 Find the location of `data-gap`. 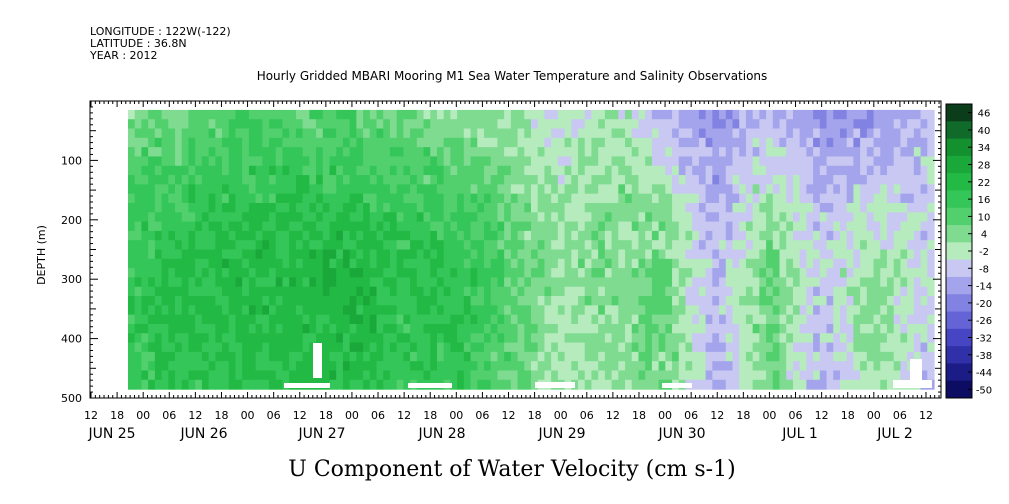

data-gap is located at coordinates (912, 384).